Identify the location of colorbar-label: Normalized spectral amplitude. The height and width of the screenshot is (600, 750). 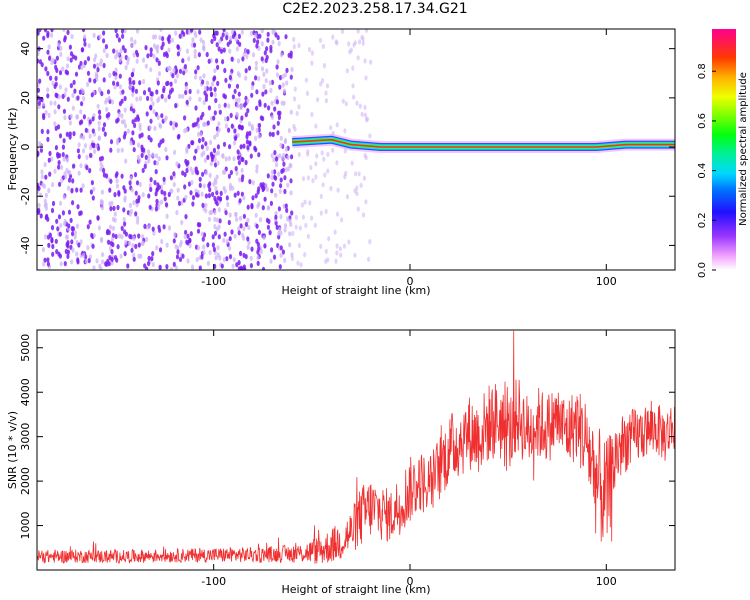
(743, 149).